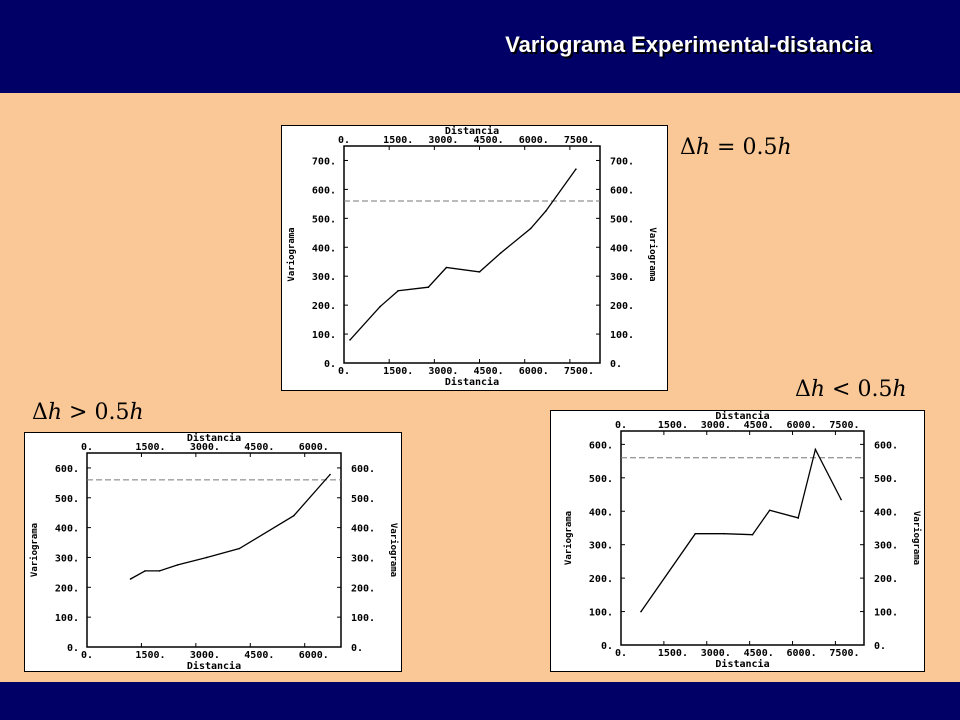 The image size is (960, 720). I want to click on formula-equal-h2: h, so click(784, 147).